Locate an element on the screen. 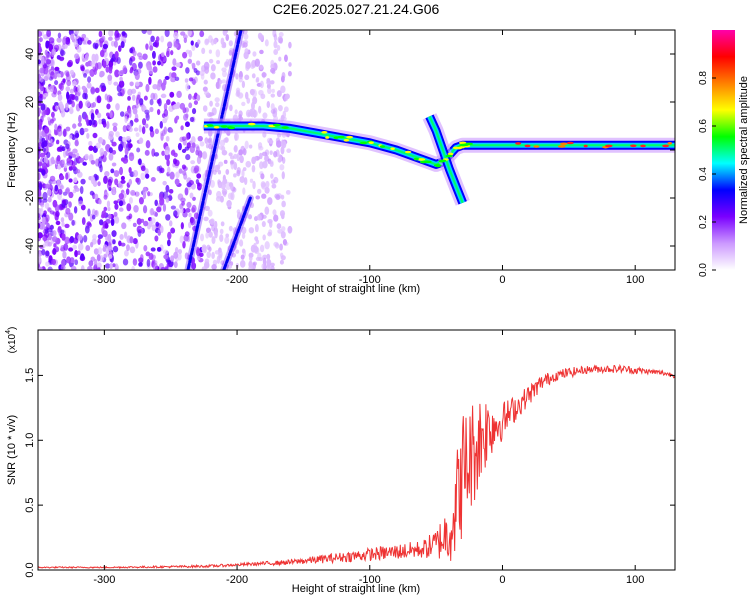 Image resolution: width=750 pixels, height=600 pixels. y-tick-label: 1.0 is located at coordinates (30, 440).